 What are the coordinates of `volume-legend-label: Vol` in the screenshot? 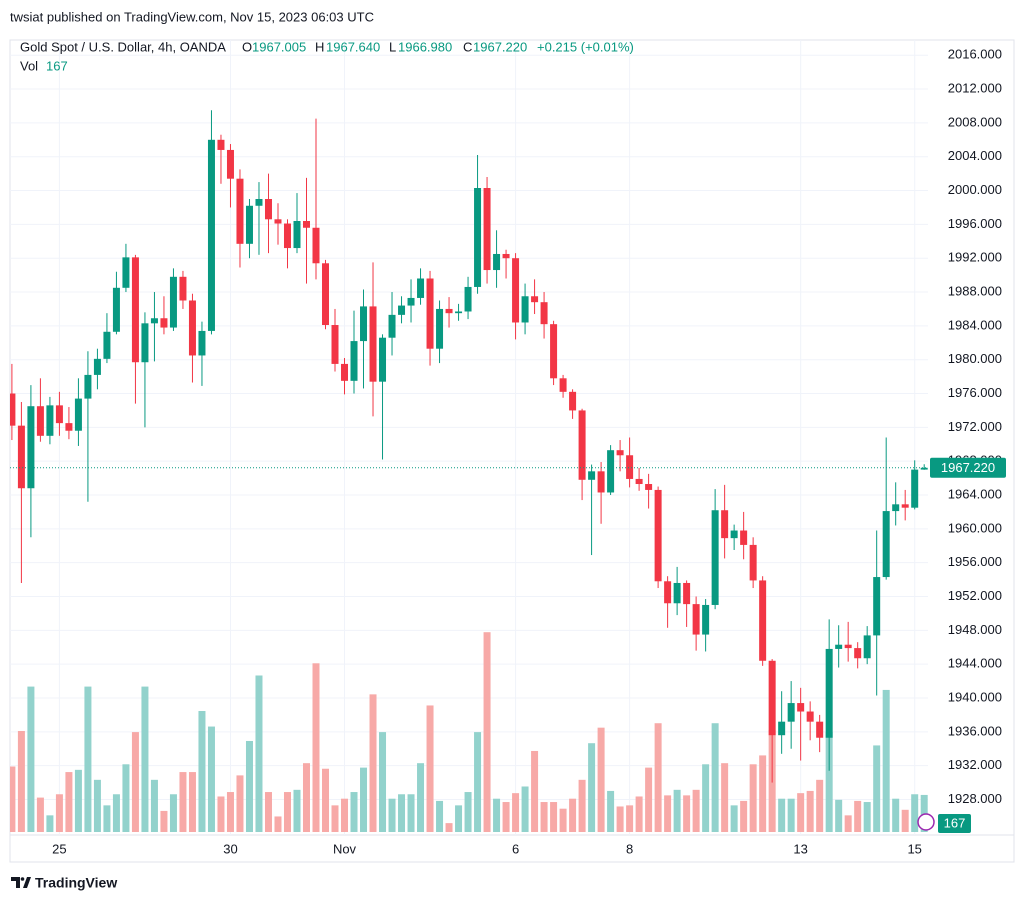 It's located at (29, 65).